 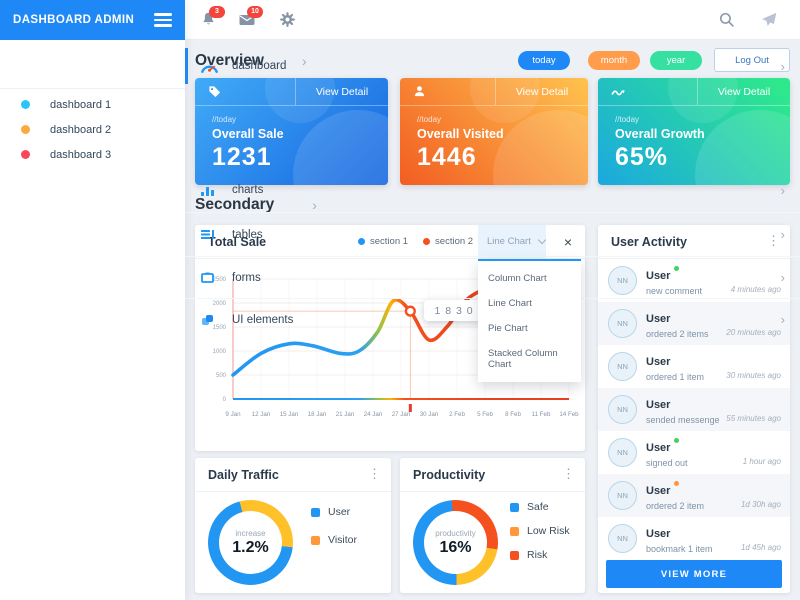 I want to click on menu-toggle-icon, so click(x=163, y=20).